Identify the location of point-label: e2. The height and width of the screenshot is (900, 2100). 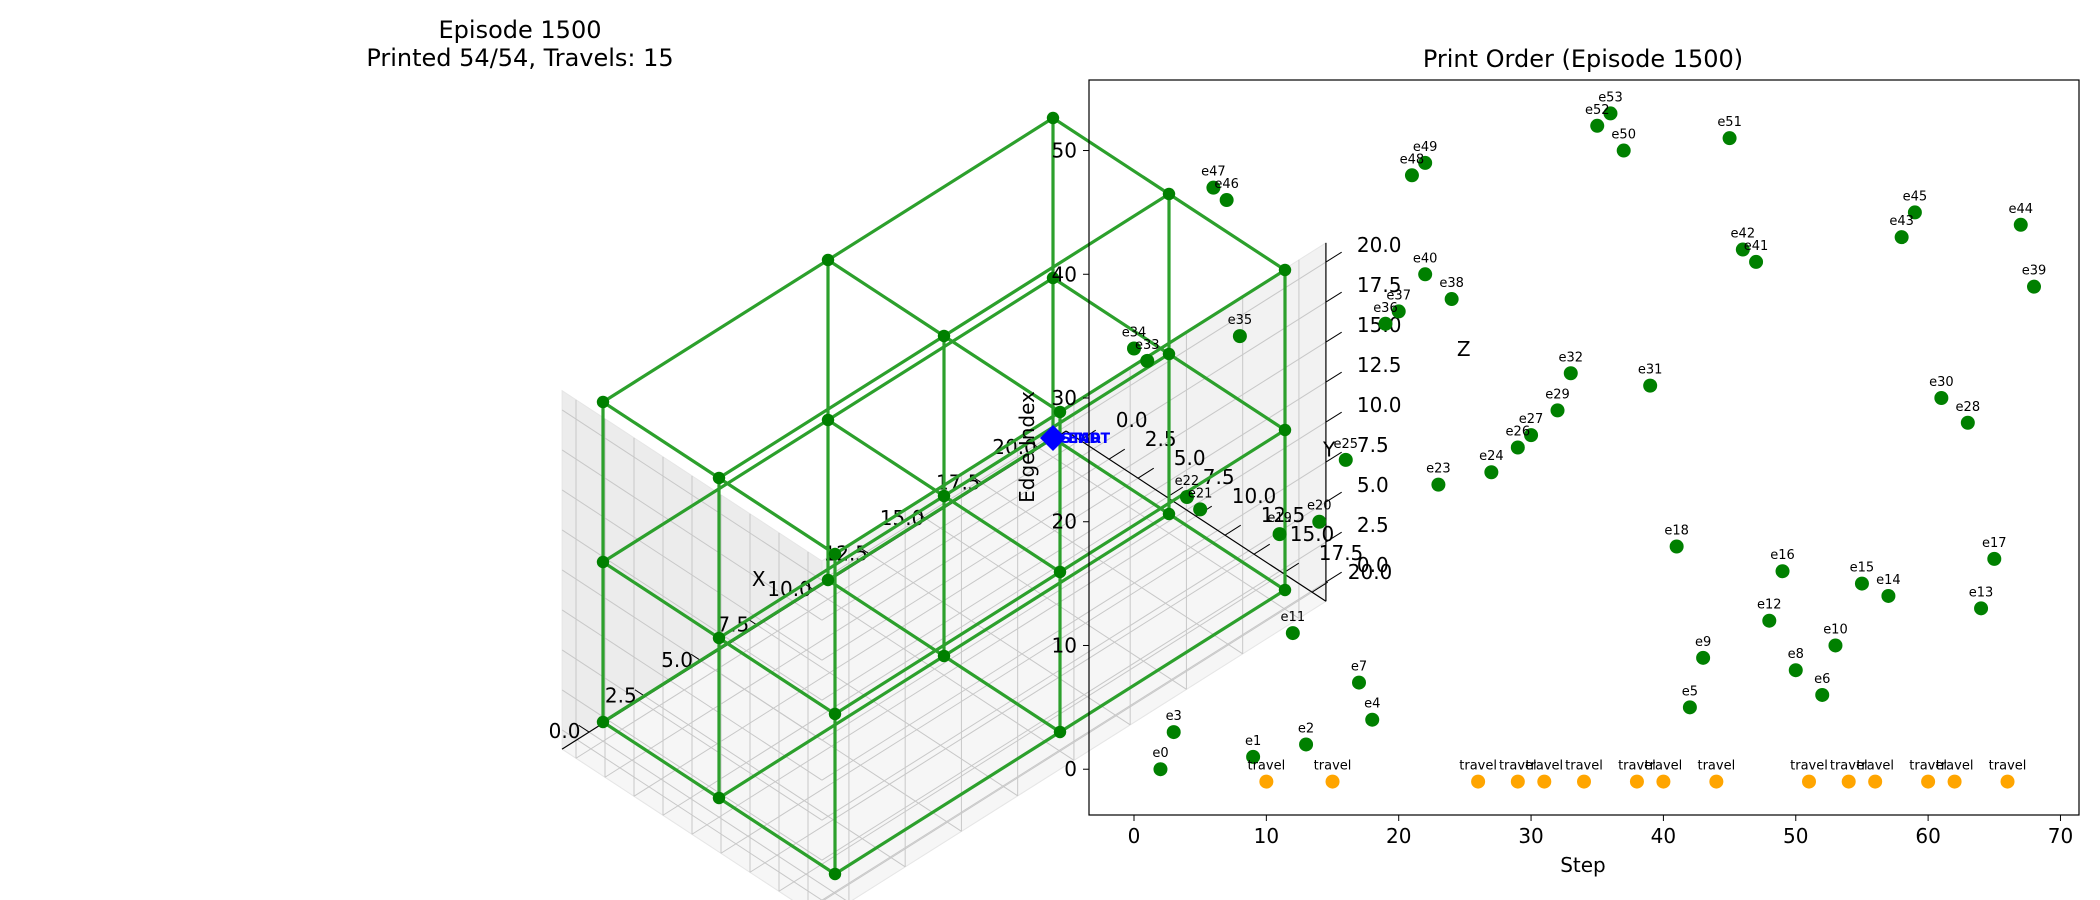
(1306, 728).